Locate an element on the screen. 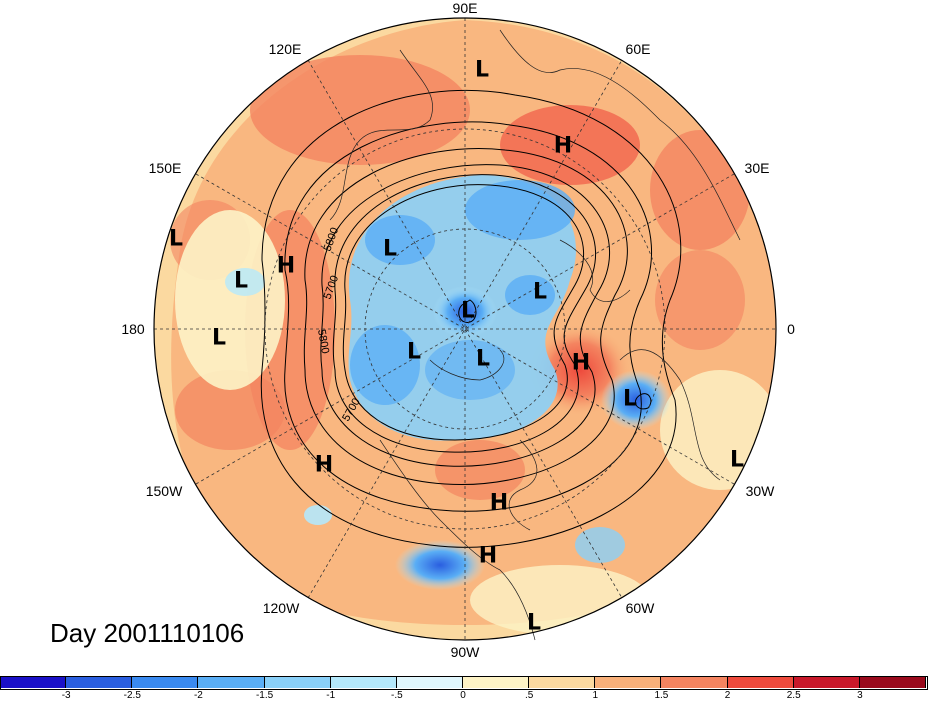 The width and height of the screenshot is (928, 702). colorbar-tick-label: 3 is located at coordinates (860, 695).